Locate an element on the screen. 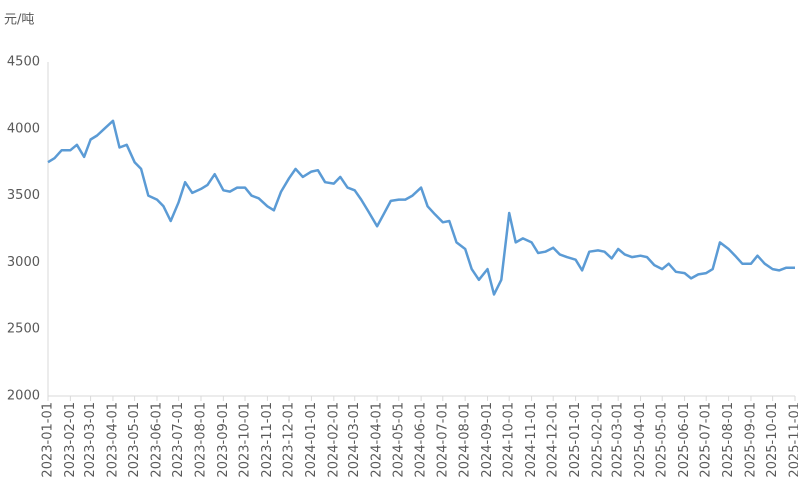 The width and height of the screenshot is (798, 492). x-tick-label: 2023-12-01 is located at coordinates (289, 440).